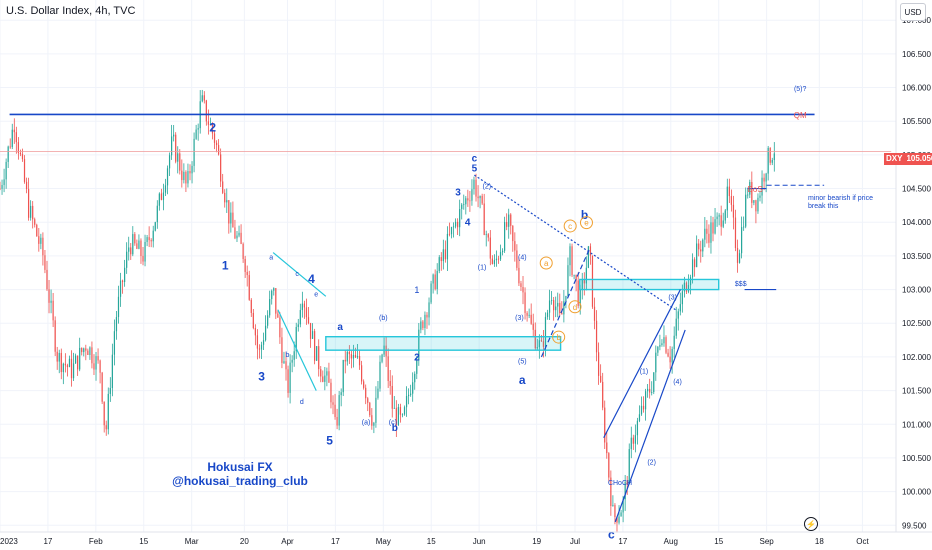 This screenshot has width=932, height=550. What do you see at coordinates (522, 362) in the screenshot?
I see `wave-label: (5)` at bounding box center [522, 362].